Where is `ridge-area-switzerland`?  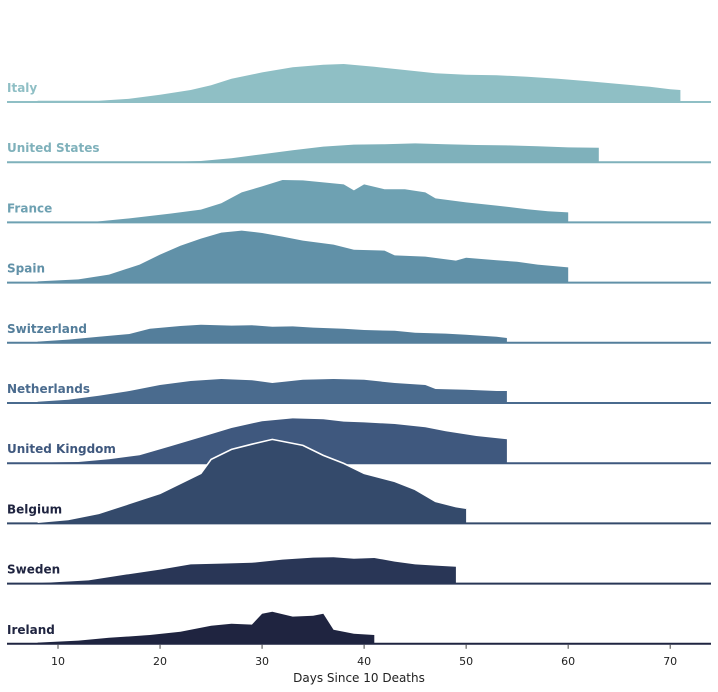 ridge-area-switzerland is located at coordinates (272, 333).